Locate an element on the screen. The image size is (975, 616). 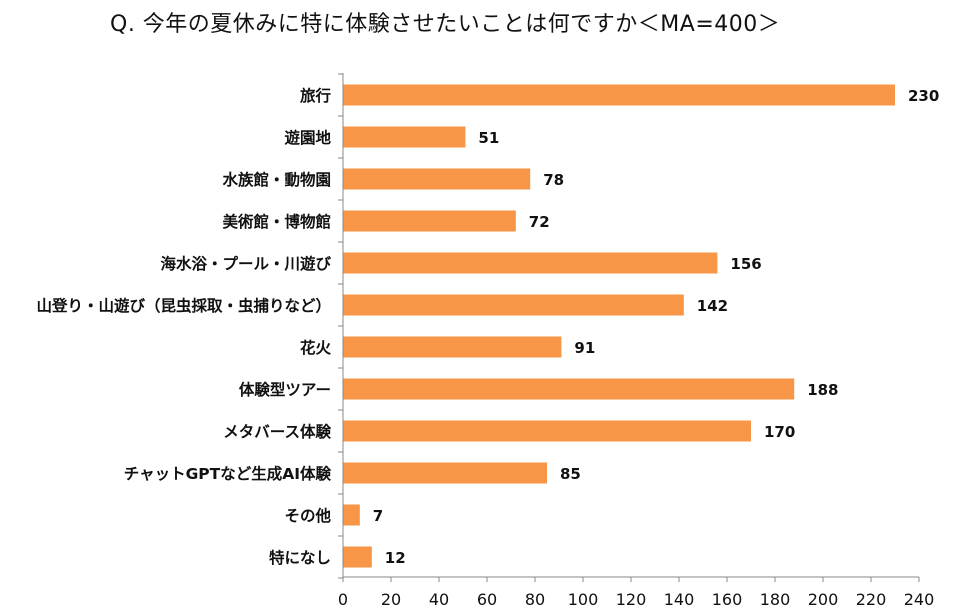
category-label: 美術館・博物館 is located at coordinates (276, 221).